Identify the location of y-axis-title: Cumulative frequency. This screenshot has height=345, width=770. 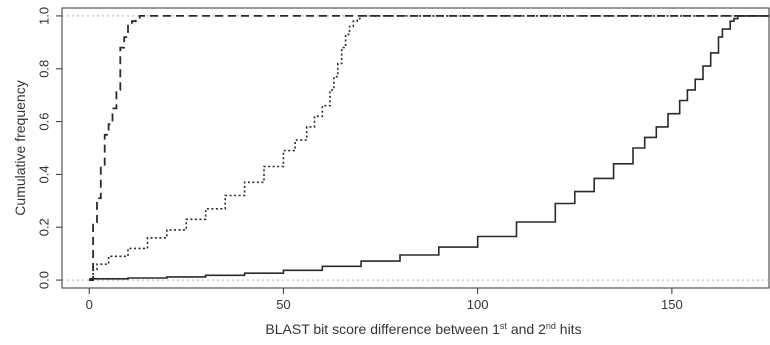
(20, 147).